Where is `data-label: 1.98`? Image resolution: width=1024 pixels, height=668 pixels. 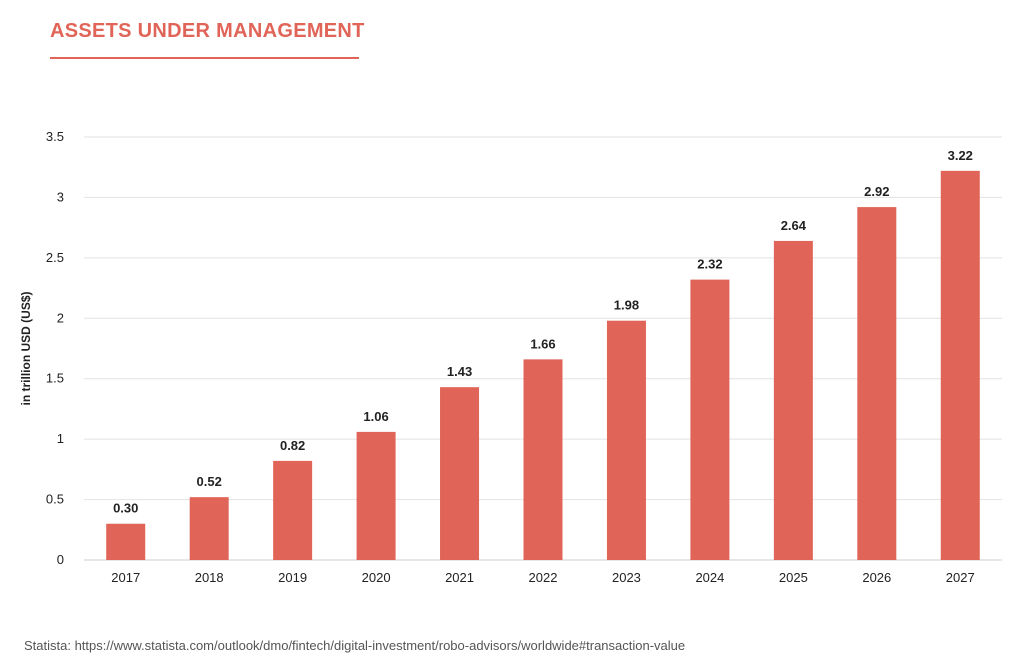 data-label: 1.98 is located at coordinates (626, 305).